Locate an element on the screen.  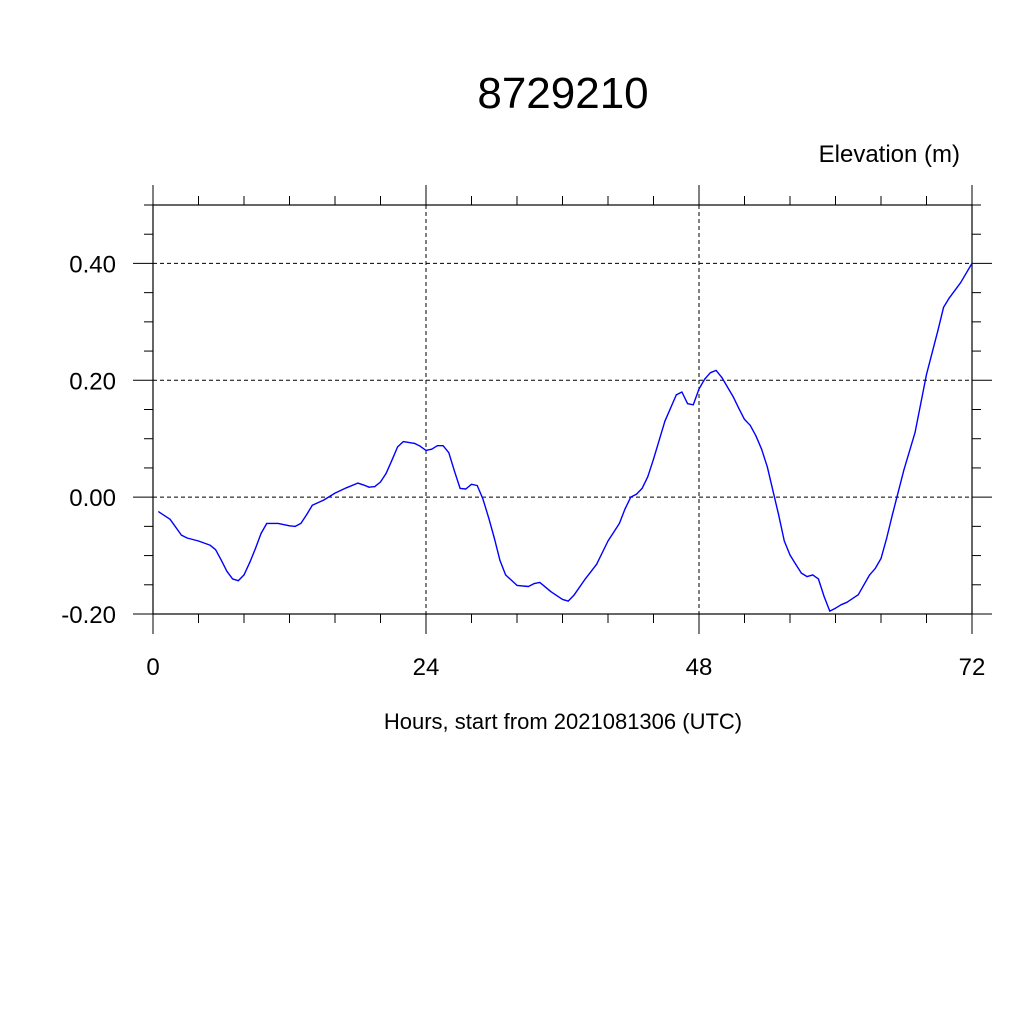
y-tick-label: 0.20 is located at coordinates (92, 381).